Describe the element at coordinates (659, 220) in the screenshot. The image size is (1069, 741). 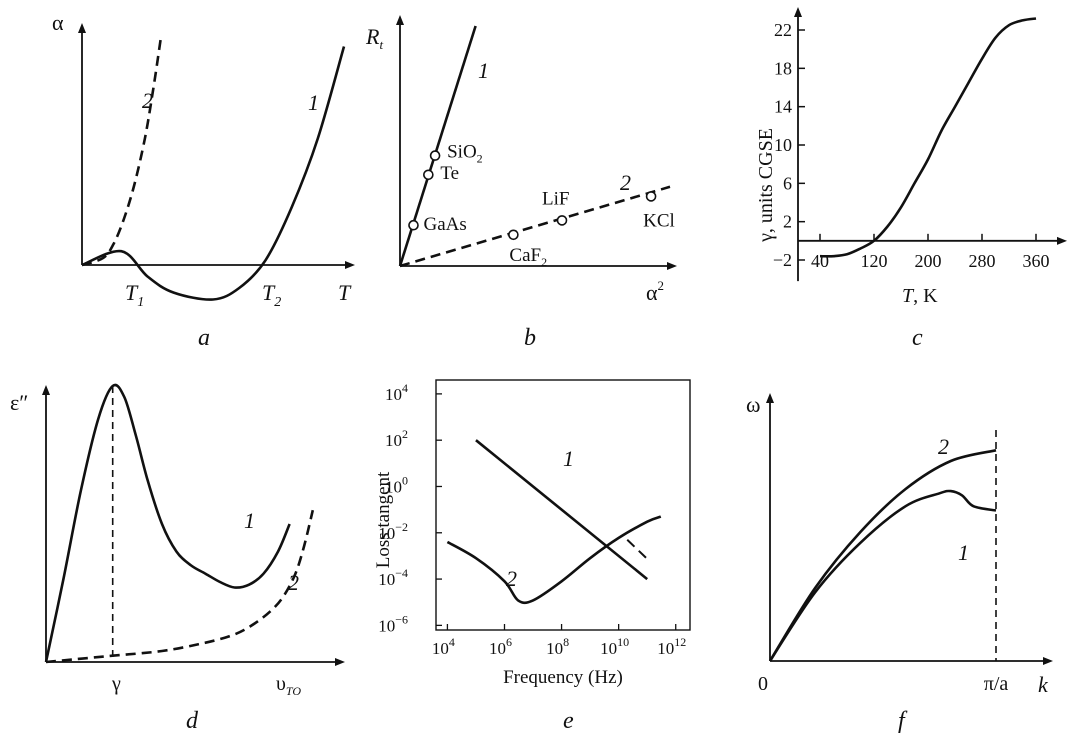
I see `panel-b-point-label-kcl: KCl` at that location.